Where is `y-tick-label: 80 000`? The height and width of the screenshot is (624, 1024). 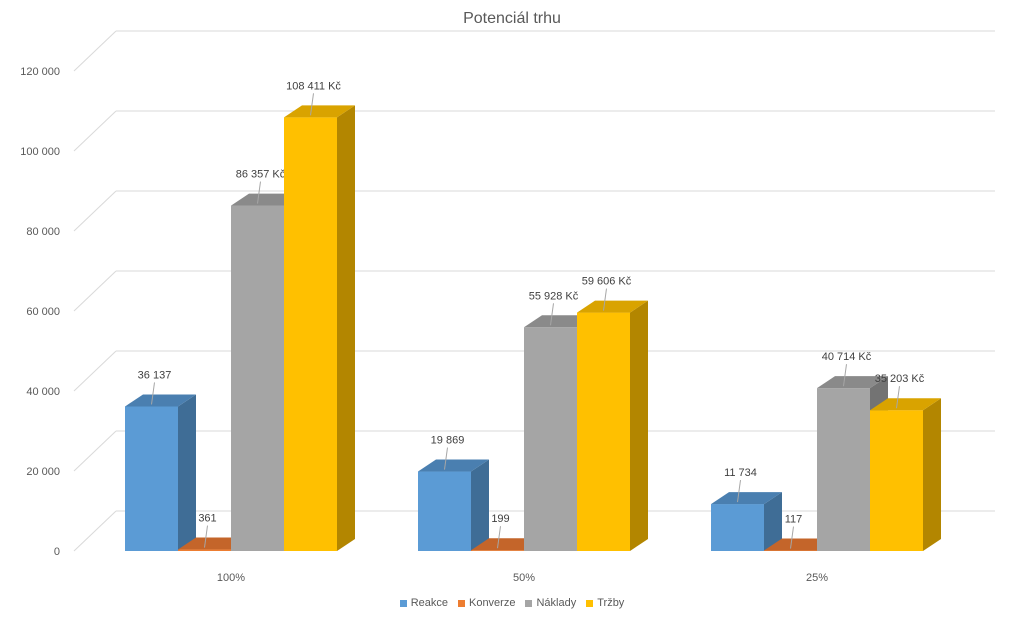
y-tick-label: 80 000 is located at coordinates (43, 232).